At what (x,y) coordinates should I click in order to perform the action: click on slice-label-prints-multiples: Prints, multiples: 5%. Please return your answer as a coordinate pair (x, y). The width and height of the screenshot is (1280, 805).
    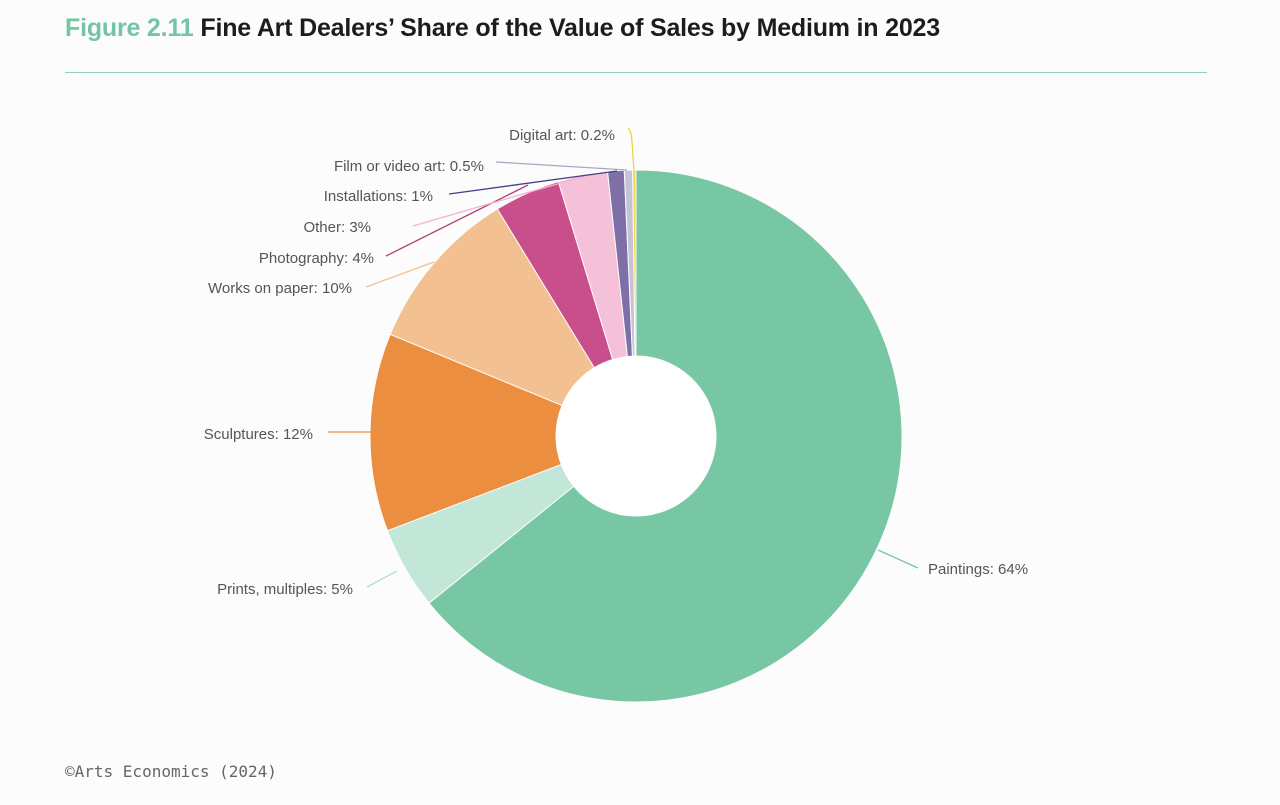
    Looking at the image, I should click on (285, 589).